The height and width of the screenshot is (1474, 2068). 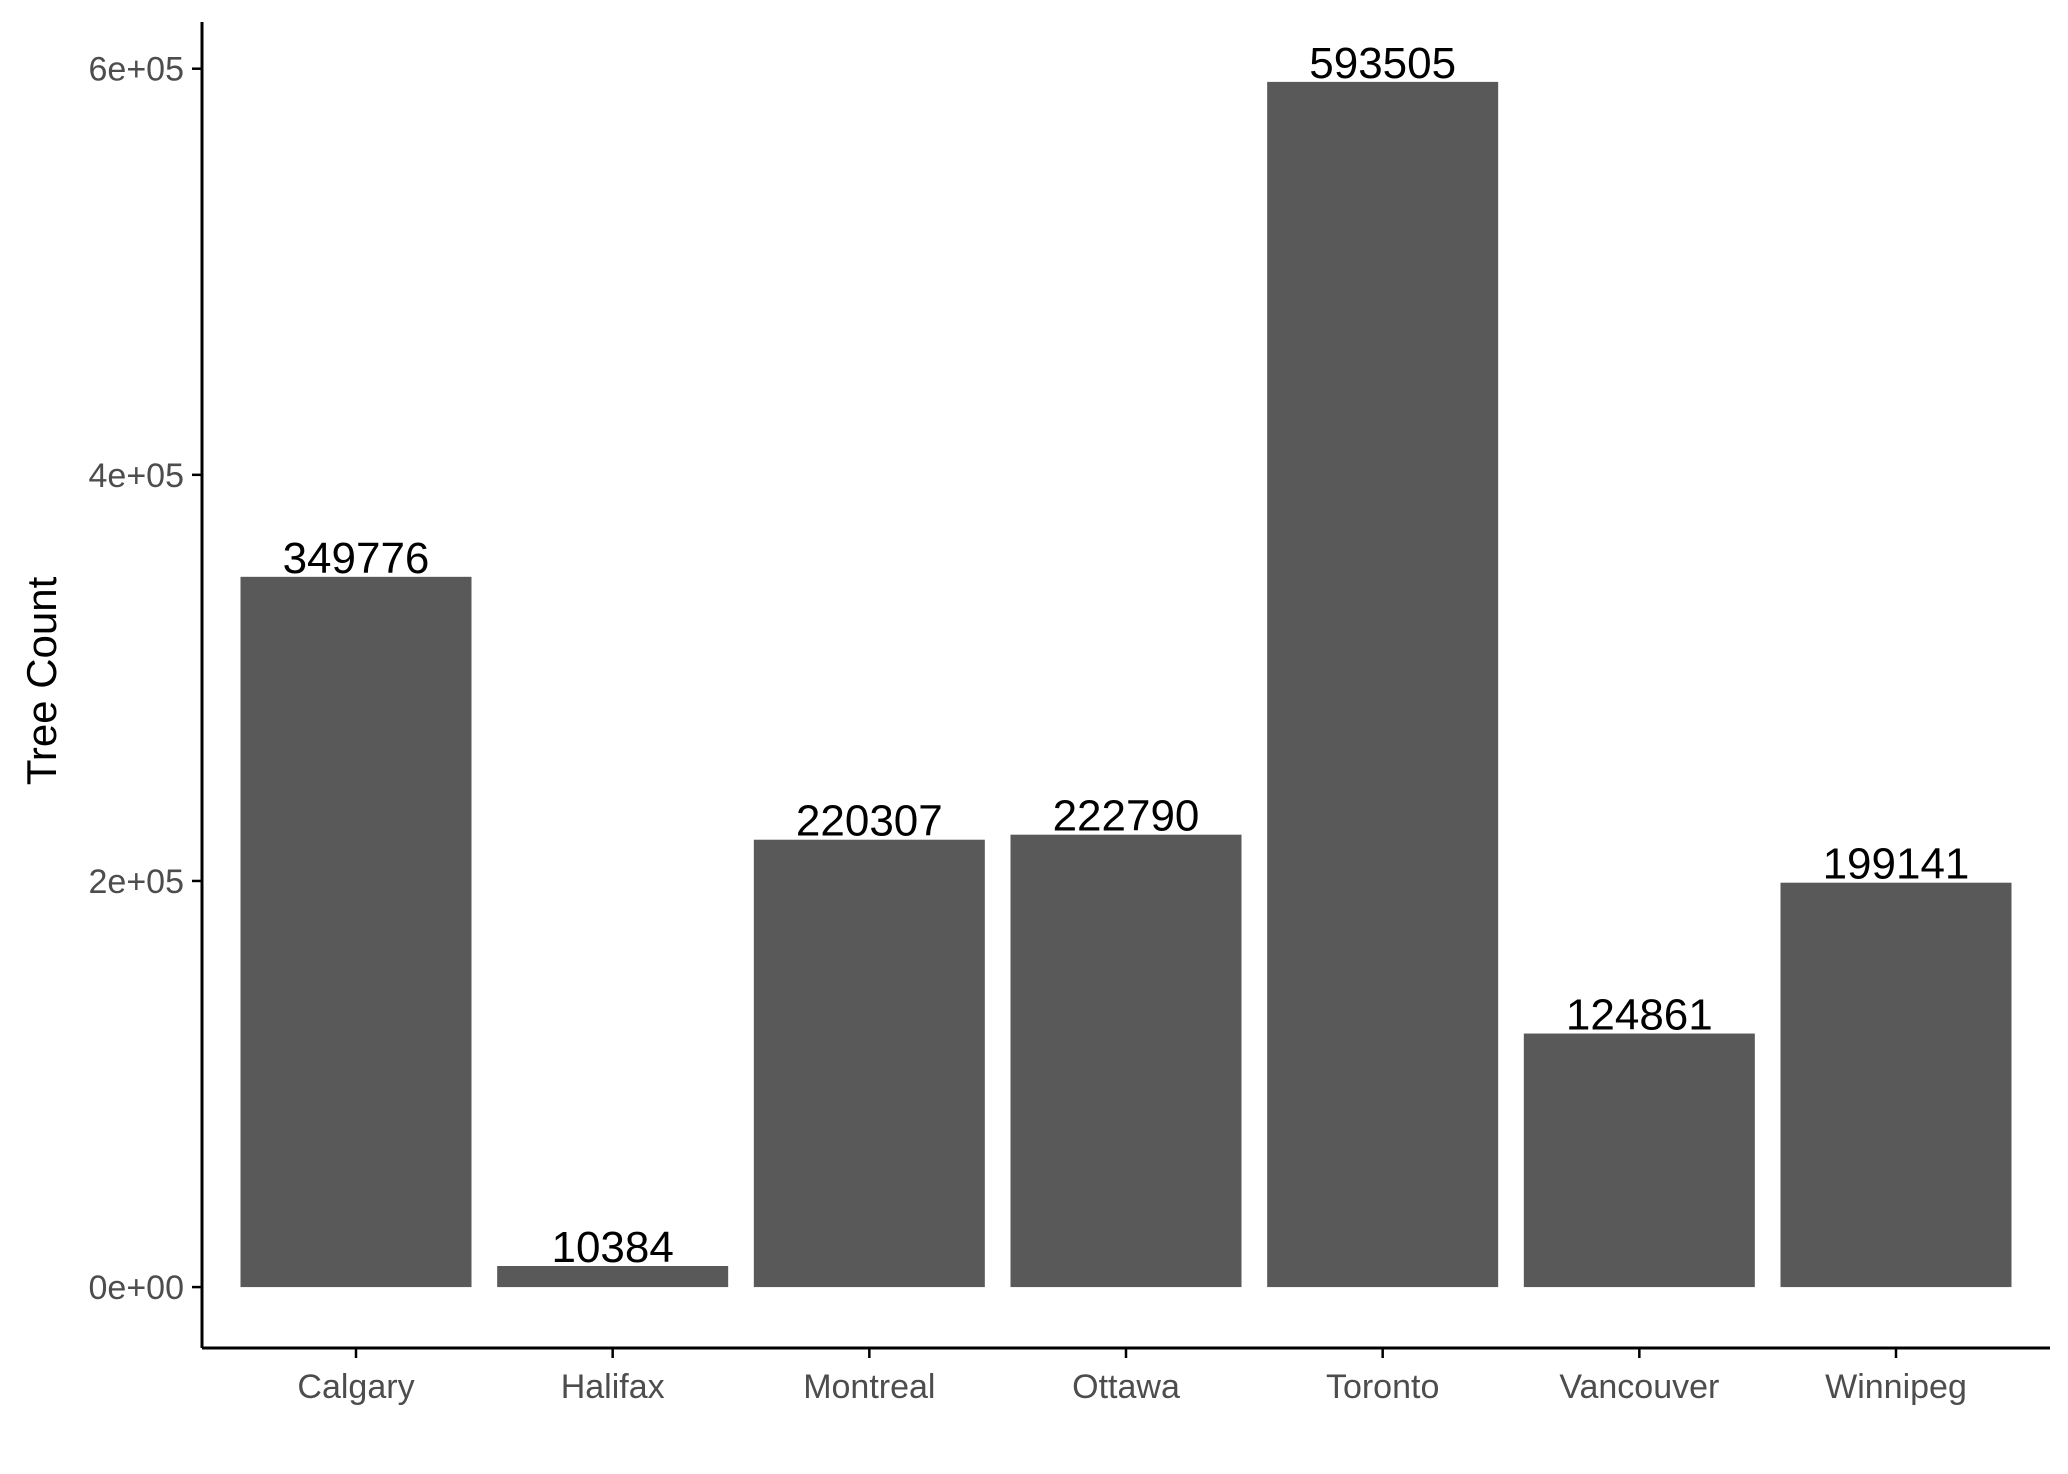 What do you see at coordinates (1382, 1387) in the screenshot?
I see `x-tick-label-toronto: Toronto` at bounding box center [1382, 1387].